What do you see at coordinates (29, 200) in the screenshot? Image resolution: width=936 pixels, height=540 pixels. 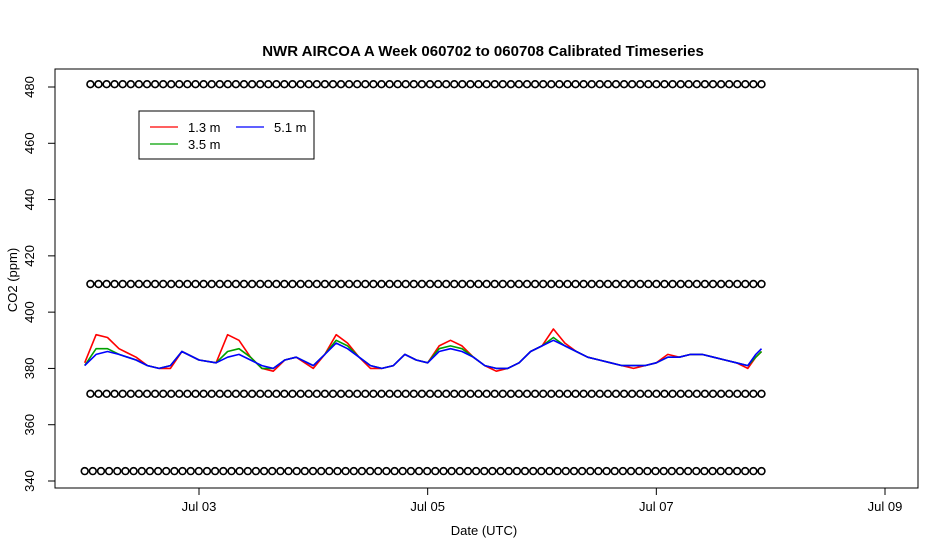 I see `y-tick-label: 440` at bounding box center [29, 200].